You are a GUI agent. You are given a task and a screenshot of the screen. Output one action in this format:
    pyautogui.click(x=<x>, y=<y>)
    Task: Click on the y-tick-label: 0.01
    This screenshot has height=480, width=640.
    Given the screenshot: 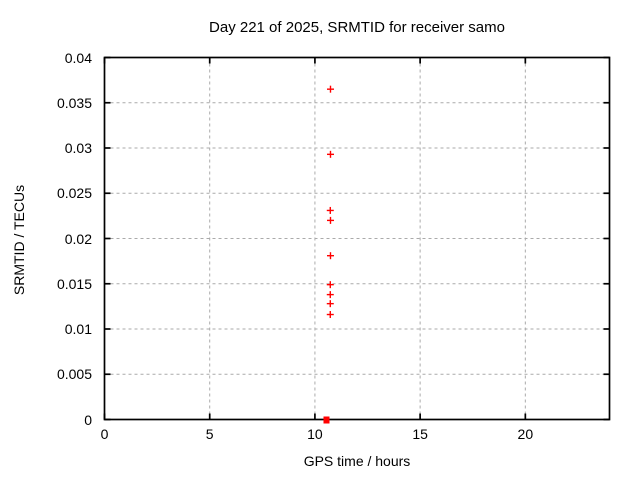 What is the action you would take?
    pyautogui.click(x=78, y=329)
    